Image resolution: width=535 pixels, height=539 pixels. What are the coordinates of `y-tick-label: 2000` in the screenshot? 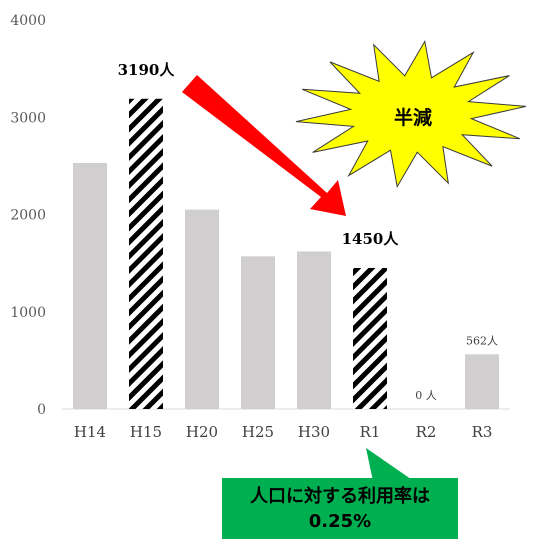 It's located at (28, 216).